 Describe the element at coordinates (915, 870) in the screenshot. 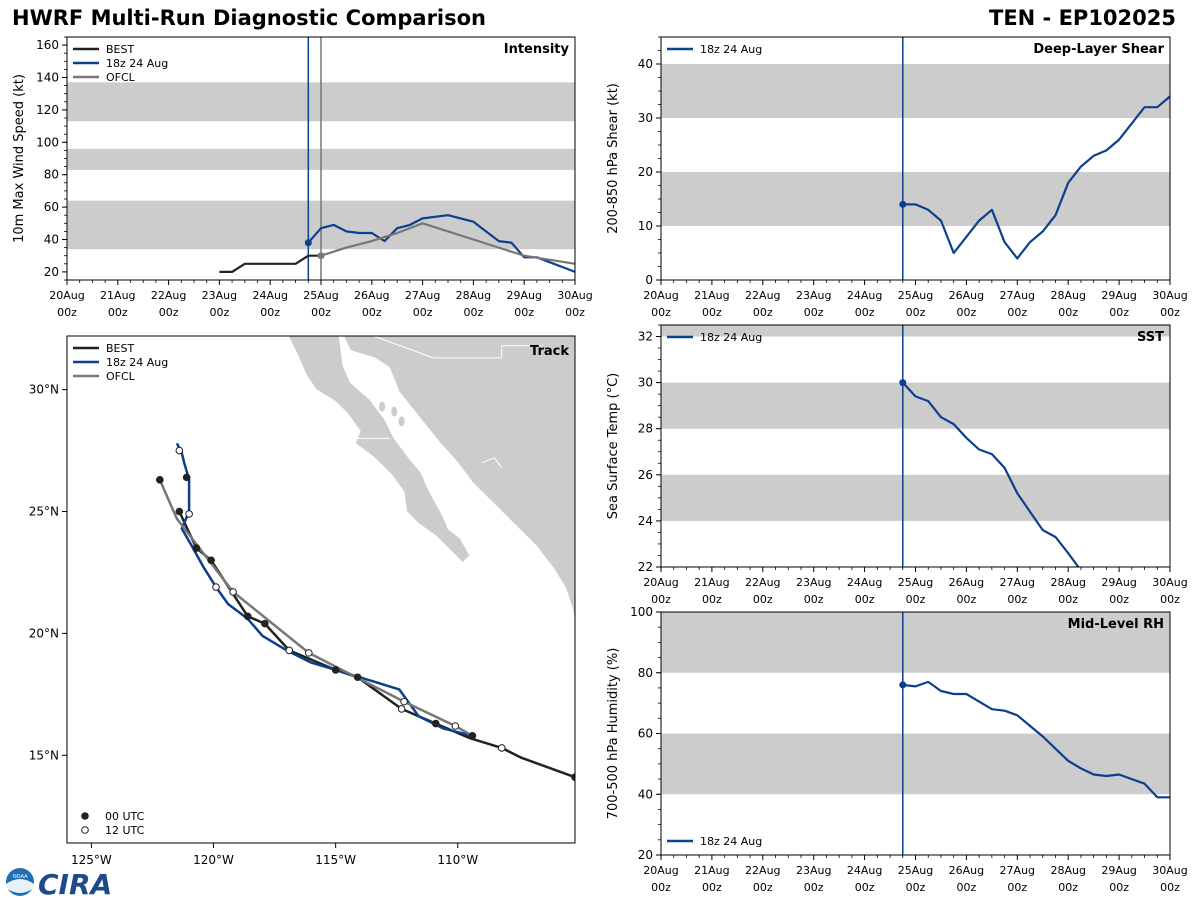

I see `x-tick-day: 25Aug` at that location.